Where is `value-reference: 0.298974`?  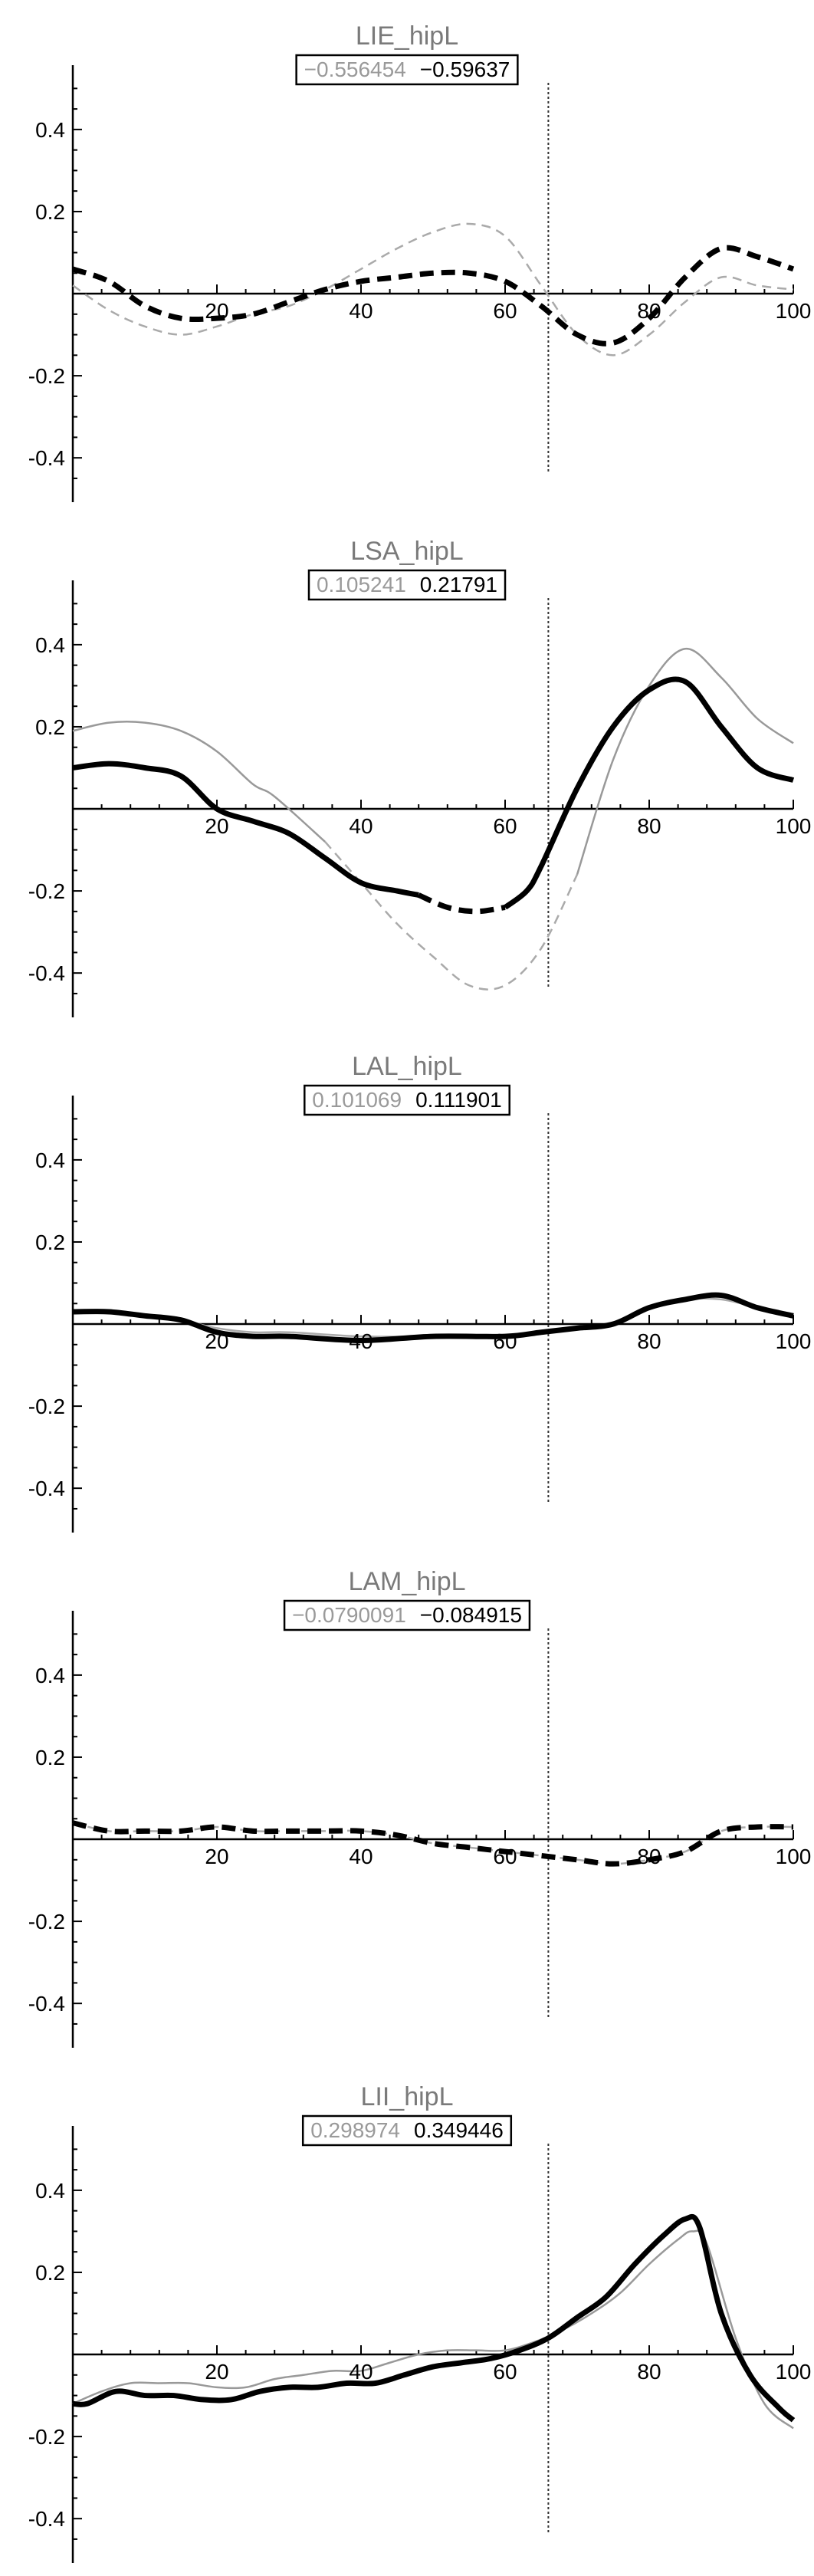 value-reference: 0.298974 is located at coordinates (355, 2130).